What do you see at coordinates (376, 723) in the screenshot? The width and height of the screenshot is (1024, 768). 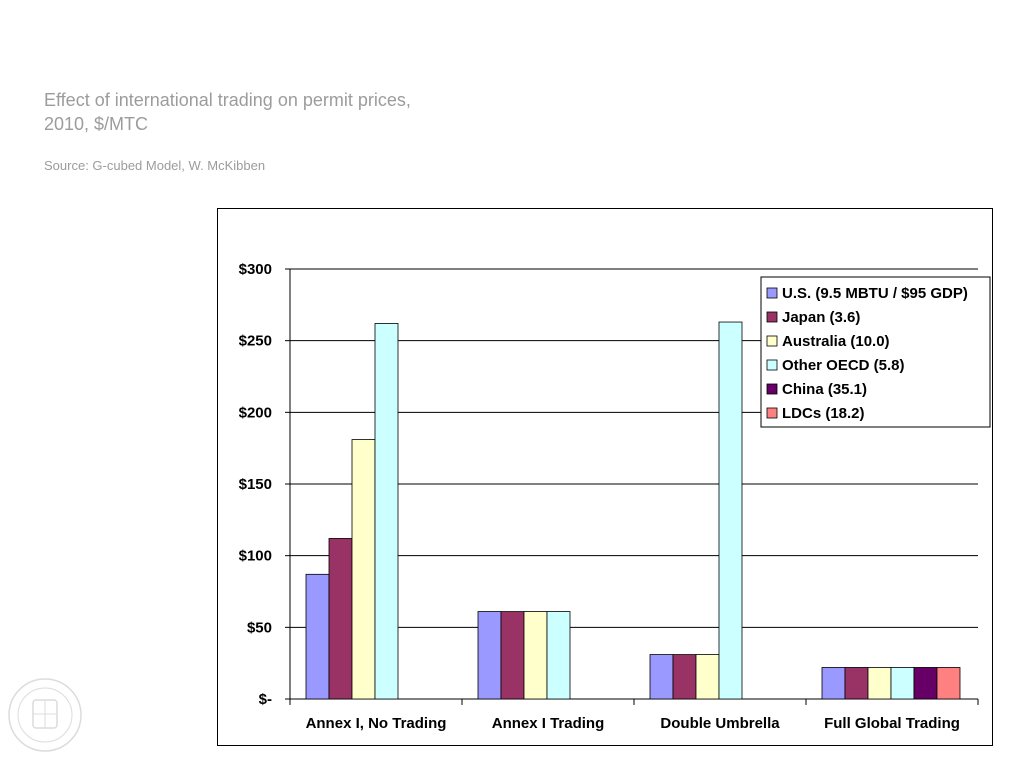 I see `x-tick-label: Annex I, No Trading` at bounding box center [376, 723].